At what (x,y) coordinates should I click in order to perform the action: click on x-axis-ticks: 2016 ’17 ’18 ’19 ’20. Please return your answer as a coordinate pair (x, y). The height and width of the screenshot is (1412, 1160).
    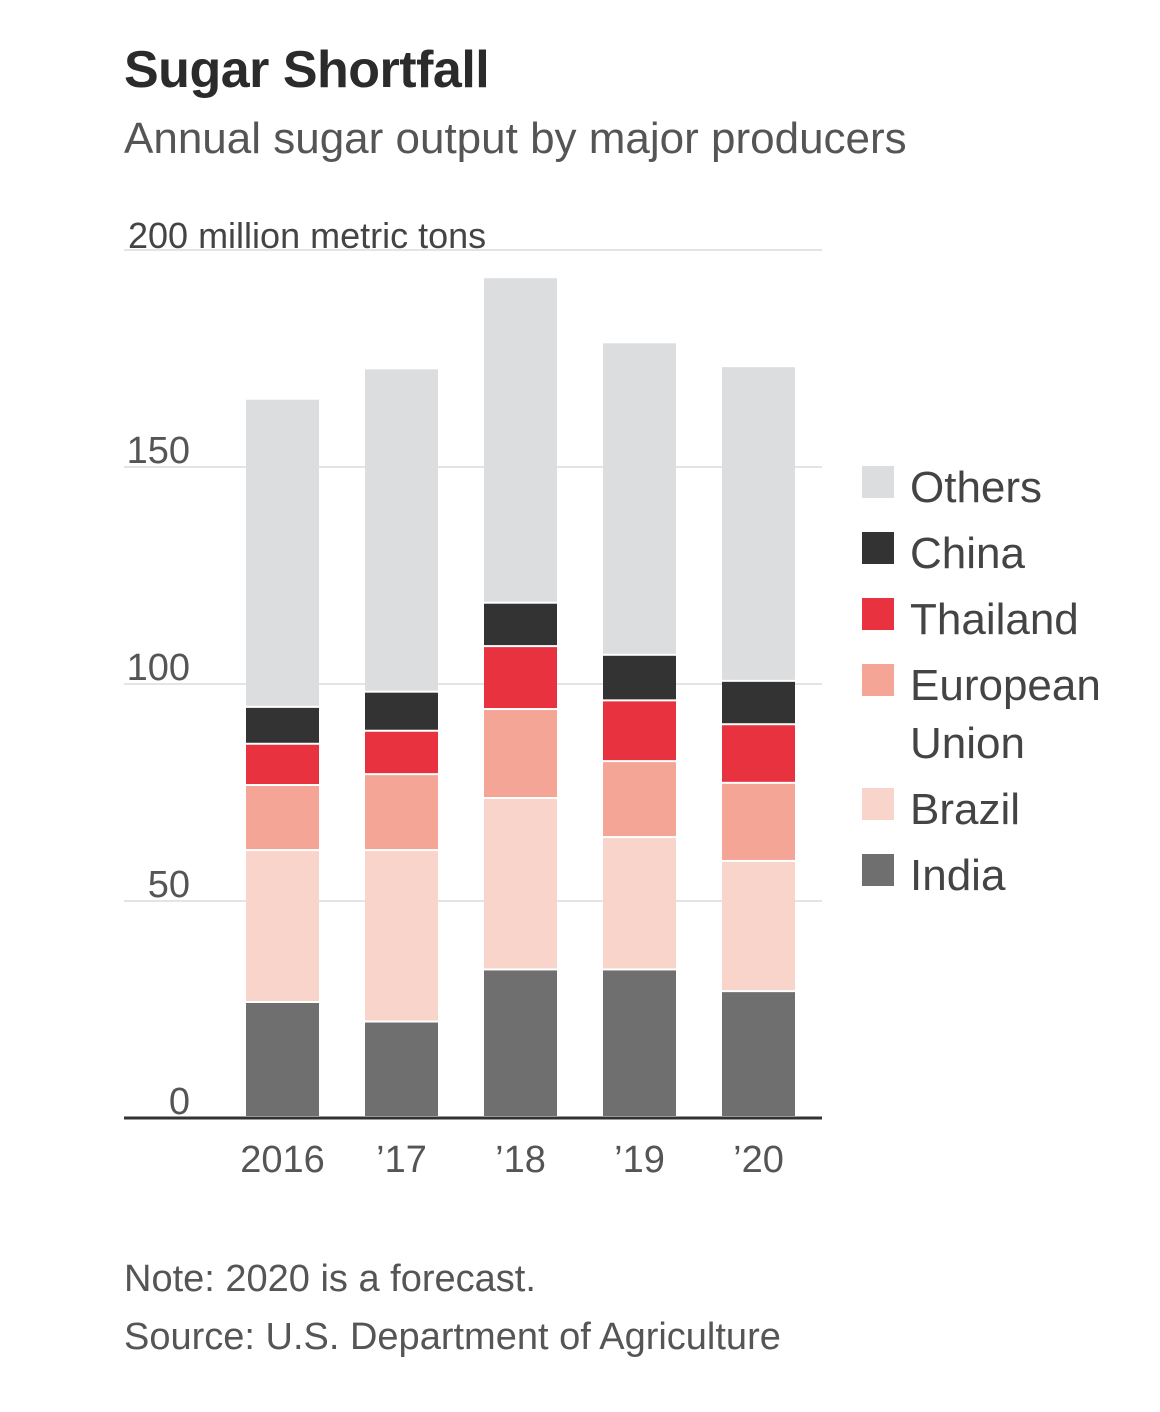
    Looking at the image, I should click on (473, 1148).